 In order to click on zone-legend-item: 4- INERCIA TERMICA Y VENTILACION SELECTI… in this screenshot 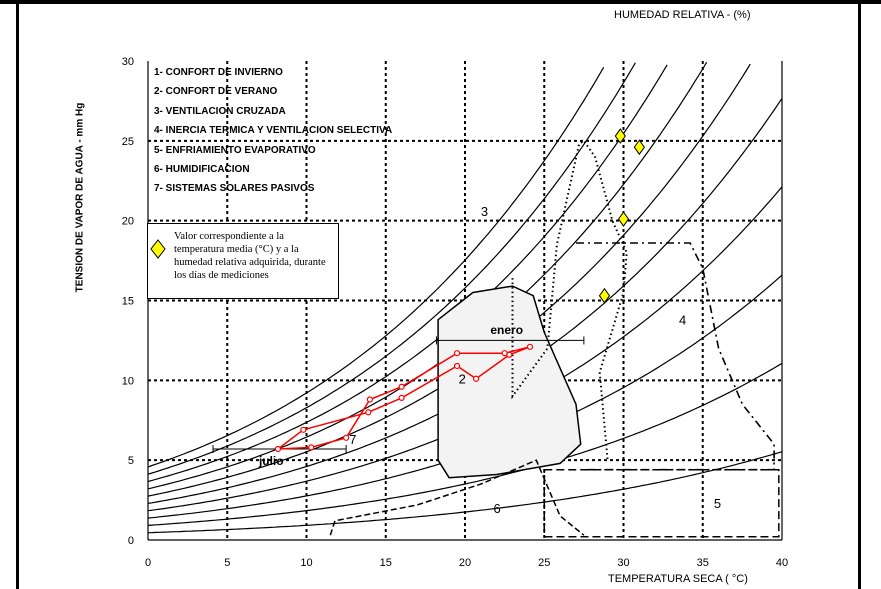, I will do `click(273, 131)`.